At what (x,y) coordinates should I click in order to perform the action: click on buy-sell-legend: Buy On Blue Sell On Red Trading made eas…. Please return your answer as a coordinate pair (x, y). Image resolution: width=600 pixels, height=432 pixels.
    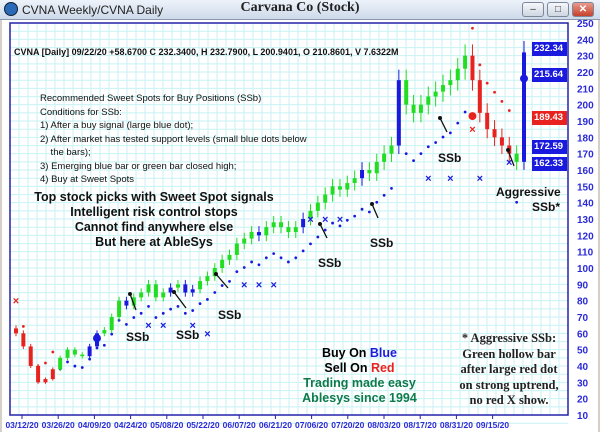
    Looking at the image, I should click on (359, 376).